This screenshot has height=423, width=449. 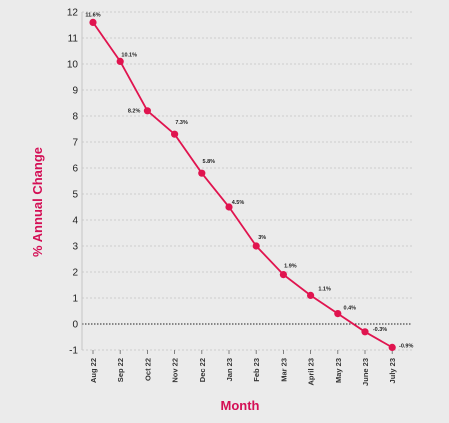 What do you see at coordinates (73, 13) in the screenshot?
I see `y-tick-label: 12` at bounding box center [73, 13].